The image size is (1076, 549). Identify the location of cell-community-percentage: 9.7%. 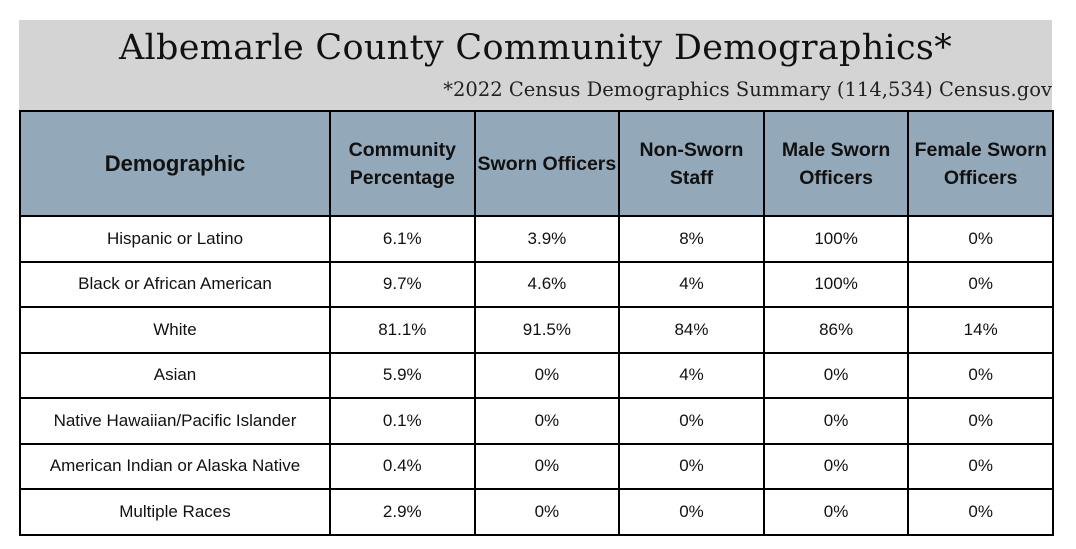
(402, 284).